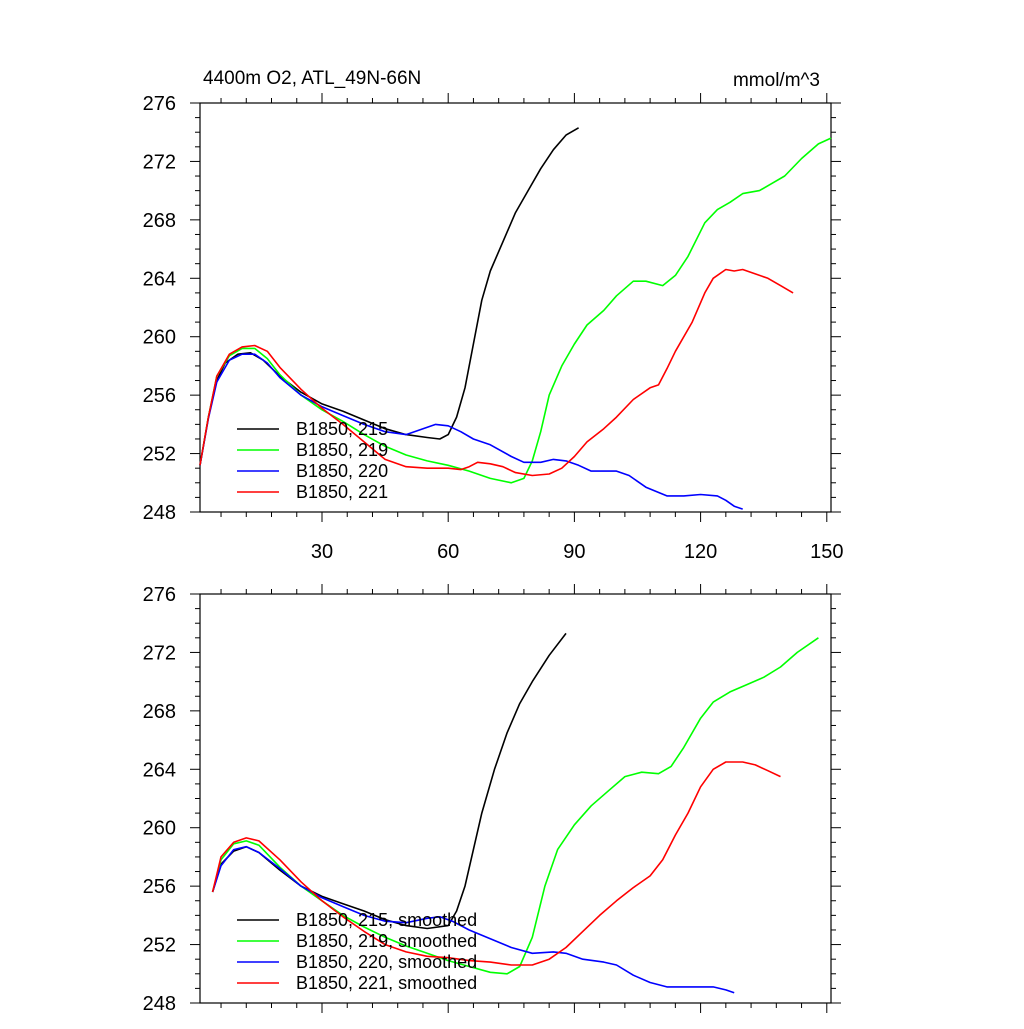 The width and height of the screenshot is (1024, 1029). What do you see at coordinates (826, 552) in the screenshot?
I see `x-tick-label: 150` at bounding box center [826, 552].